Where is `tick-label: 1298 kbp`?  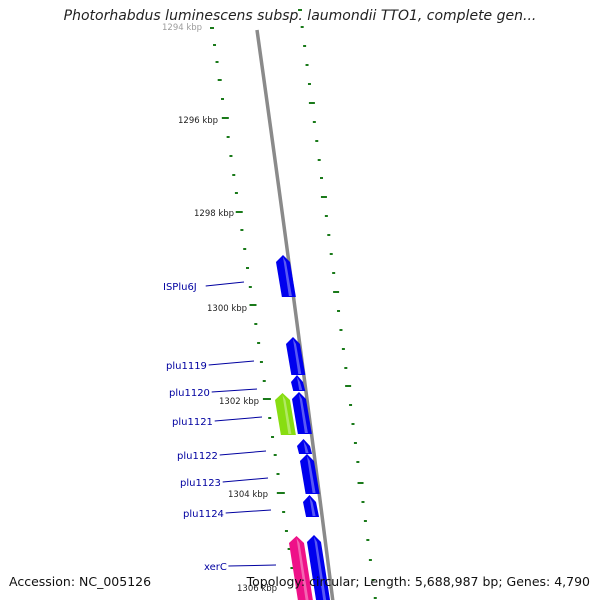 tick-label: 1298 kbp is located at coordinates (214, 214).